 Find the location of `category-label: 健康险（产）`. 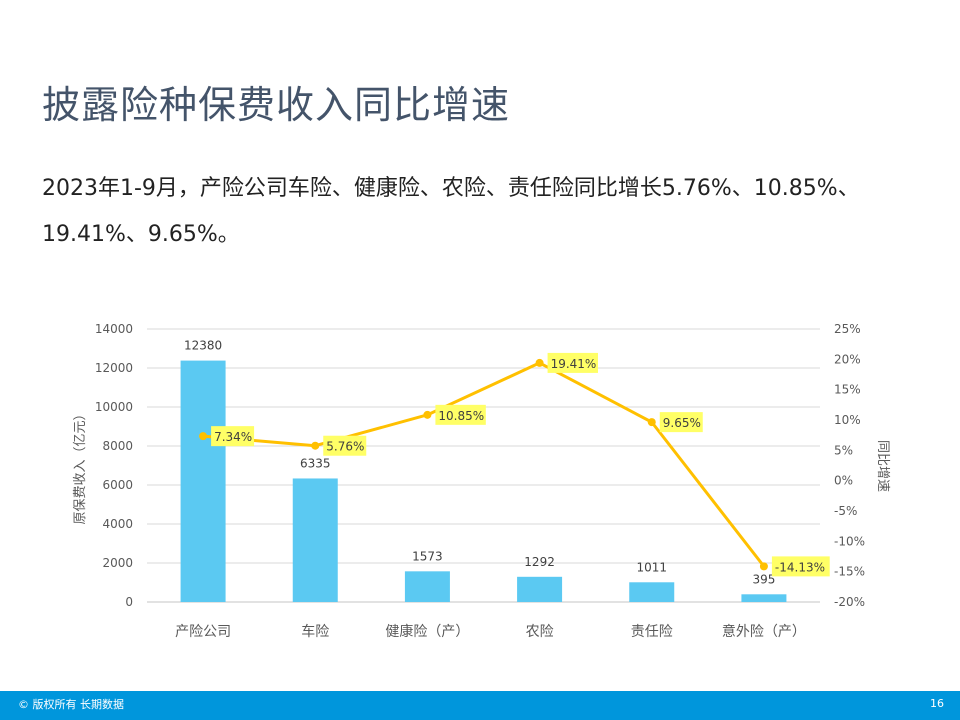

category-label: 健康险（产） is located at coordinates (427, 631).